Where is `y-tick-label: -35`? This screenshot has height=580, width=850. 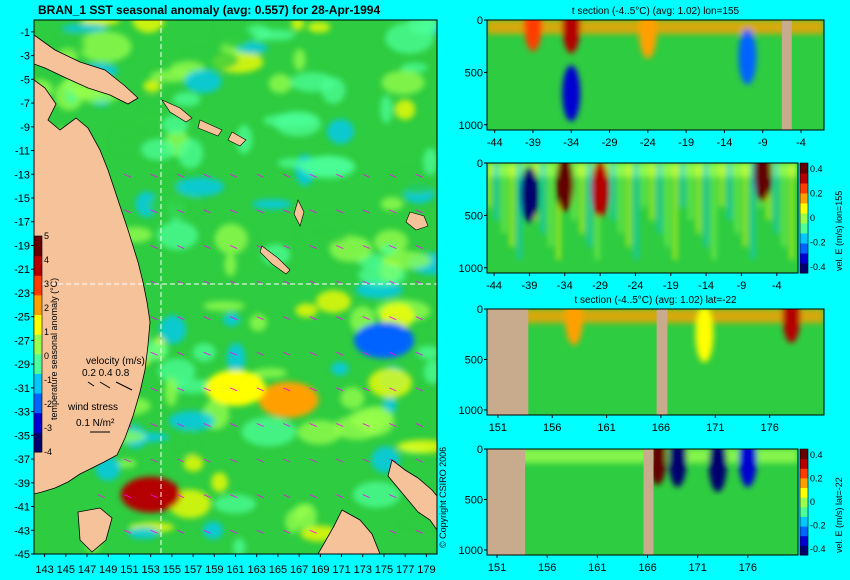 y-tick-label: -35 is located at coordinates (22, 436).